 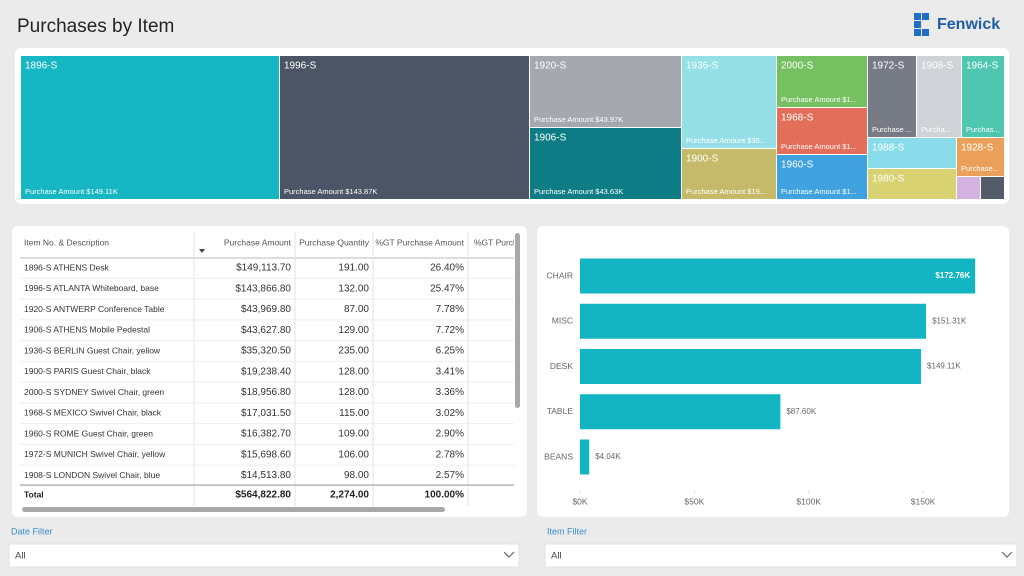 What do you see at coordinates (266, 434) in the screenshot?
I see `cell-value: $16,382.70` at bounding box center [266, 434].